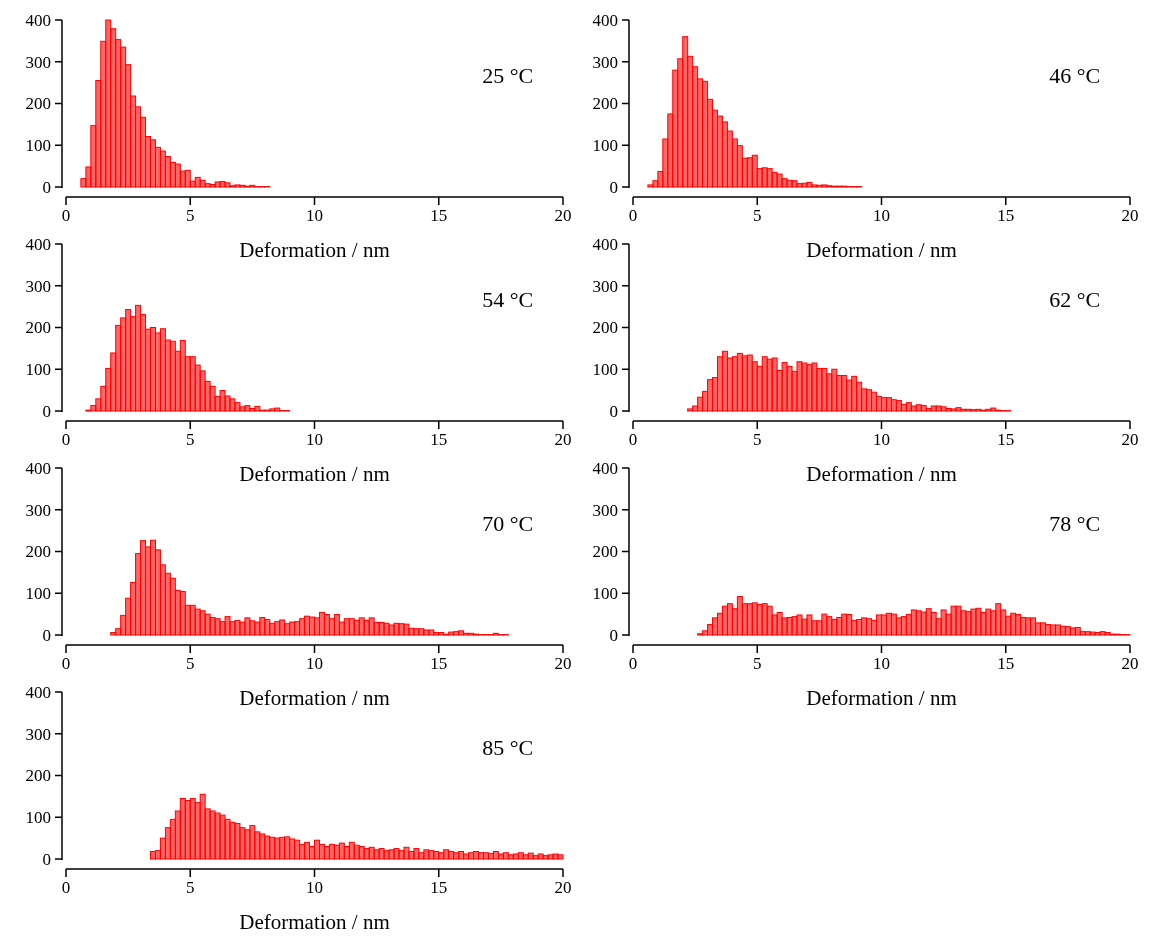 This screenshot has height=938, width=1149. What do you see at coordinates (1075, 299) in the screenshot?
I see `annotation: 62 °C` at bounding box center [1075, 299].